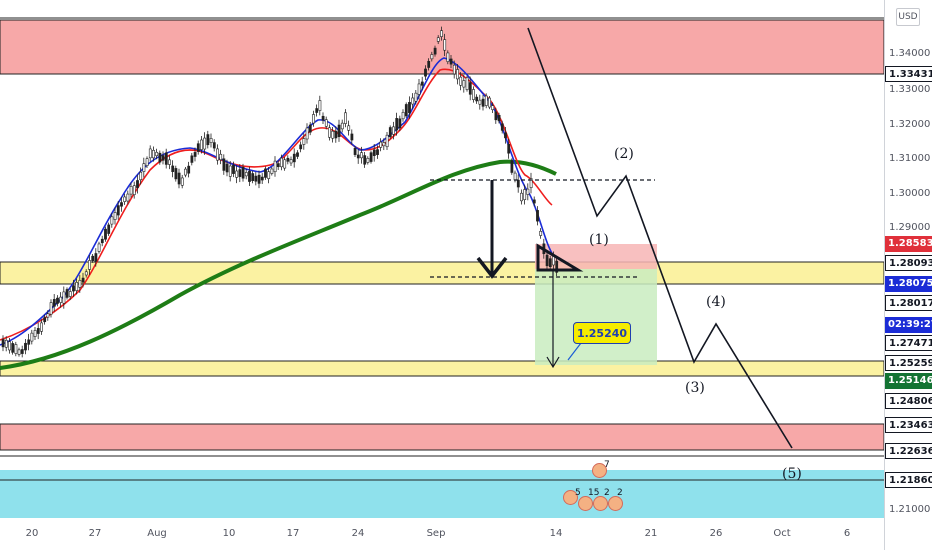  What do you see at coordinates (695, 388) in the screenshot?
I see `wave-label-3: (3)` at bounding box center [695, 388].